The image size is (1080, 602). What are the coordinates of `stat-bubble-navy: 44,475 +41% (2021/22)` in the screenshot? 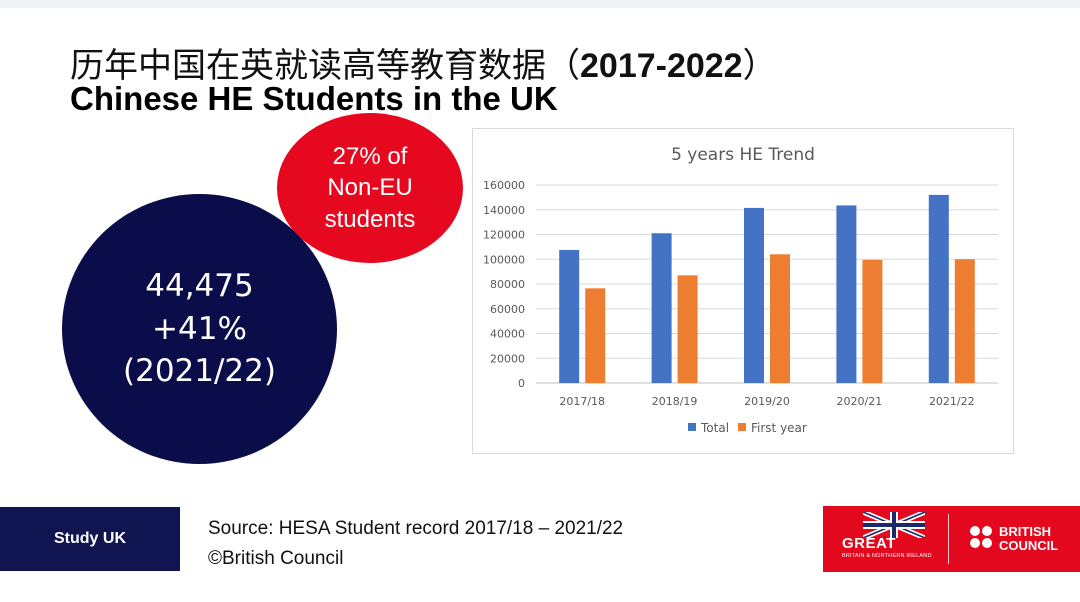 It's located at (199, 329).